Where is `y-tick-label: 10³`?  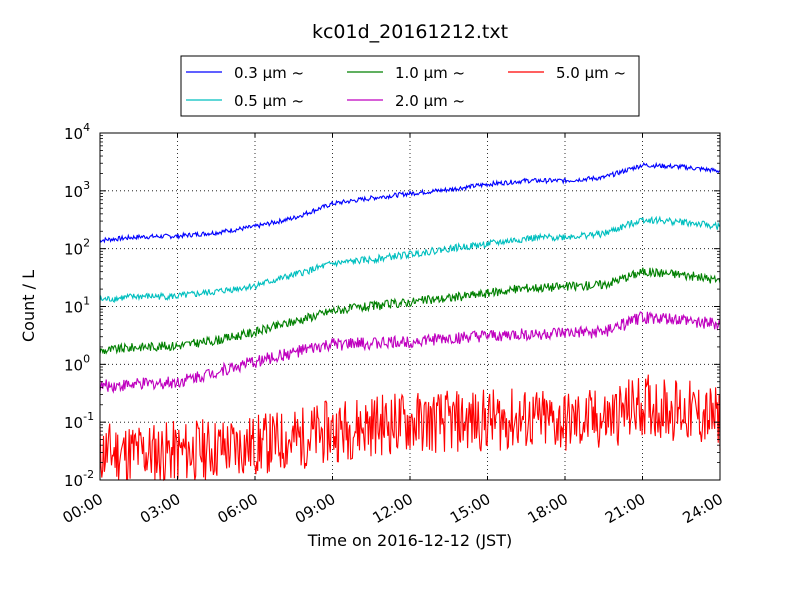 y-tick-label: 10³ is located at coordinates (77, 190).